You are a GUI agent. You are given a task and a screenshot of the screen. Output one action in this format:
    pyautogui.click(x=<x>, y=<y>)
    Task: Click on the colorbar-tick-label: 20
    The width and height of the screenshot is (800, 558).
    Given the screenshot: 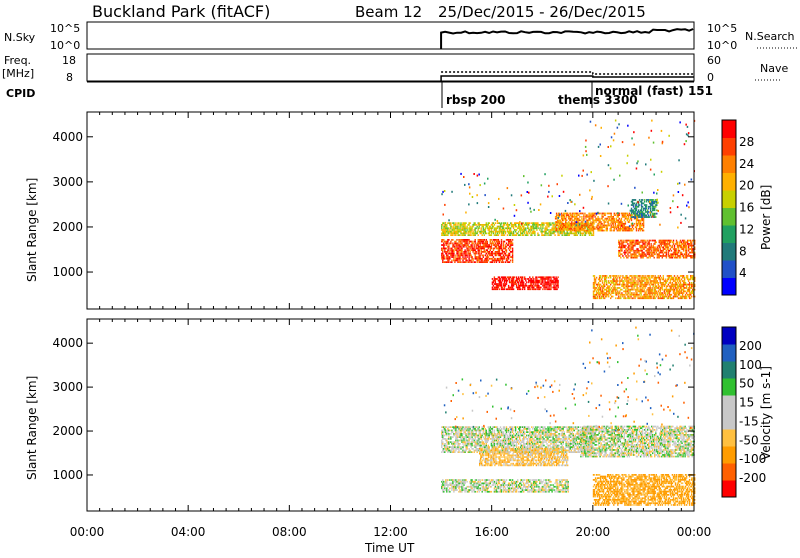 What is the action you would take?
    pyautogui.click(x=746, y=186)
    